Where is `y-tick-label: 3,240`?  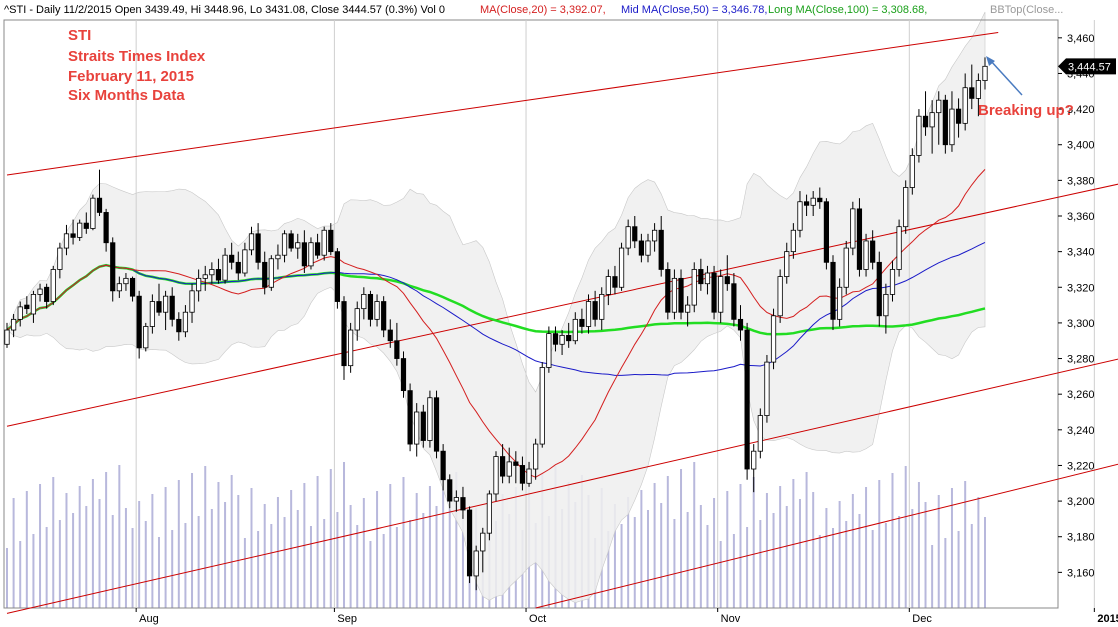 y-tick-label: 3,240 is located at coordinates (1081, 431).